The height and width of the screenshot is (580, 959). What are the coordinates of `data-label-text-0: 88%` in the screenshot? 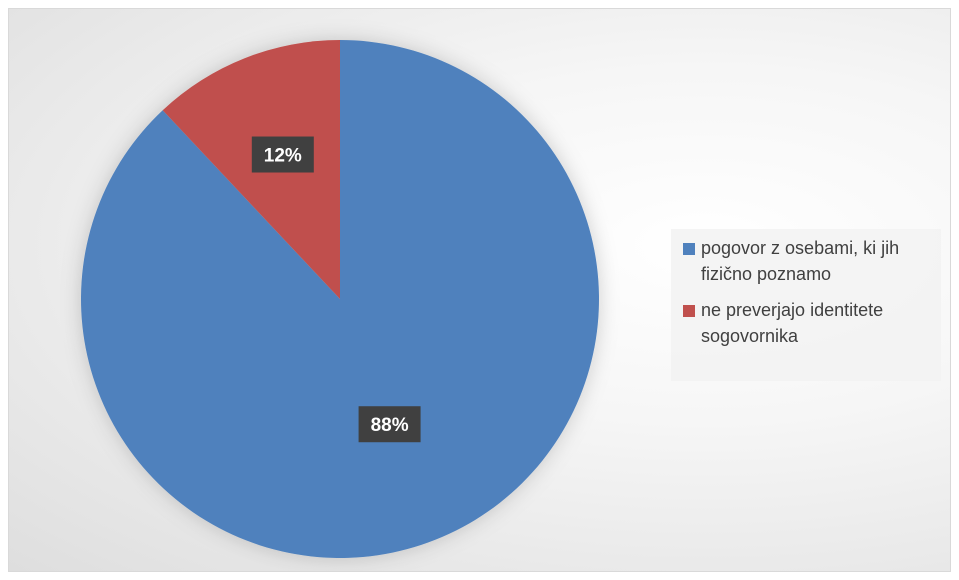 It's located at (390, 425).